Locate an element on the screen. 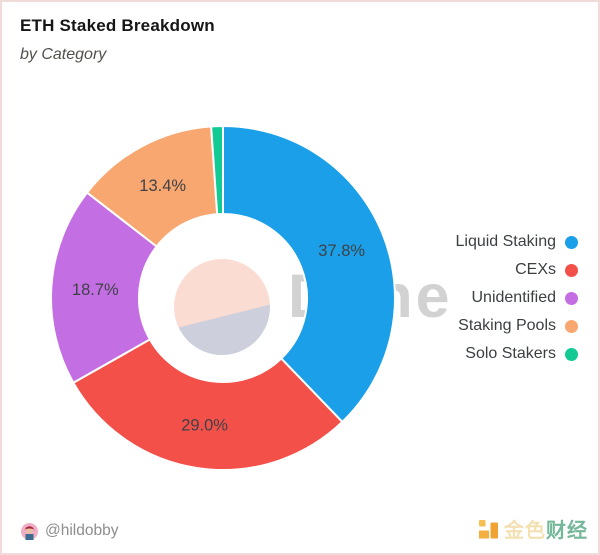 The width and height of the screenshot is (600, 555). legend-item-unidentified: Unidentified is located at coordinates (524, 298).